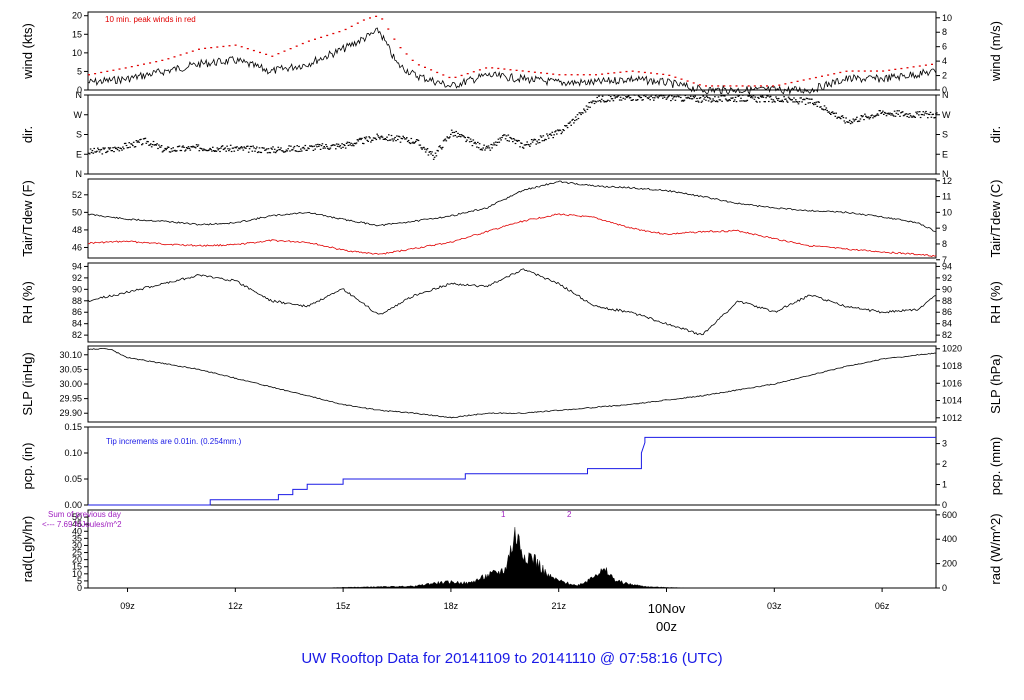 The width and height of the screenshot is (1024, 700). I want to click on y-tick-label: 0, so click(79, 588).